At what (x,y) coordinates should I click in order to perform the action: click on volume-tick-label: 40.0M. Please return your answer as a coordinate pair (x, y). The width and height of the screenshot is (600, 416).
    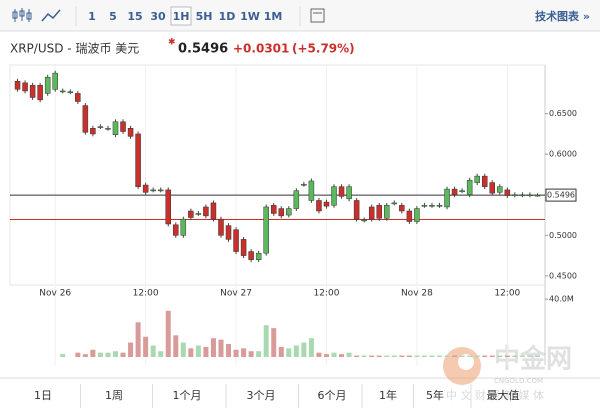
    Looking at the image, I should click on (561, 299).